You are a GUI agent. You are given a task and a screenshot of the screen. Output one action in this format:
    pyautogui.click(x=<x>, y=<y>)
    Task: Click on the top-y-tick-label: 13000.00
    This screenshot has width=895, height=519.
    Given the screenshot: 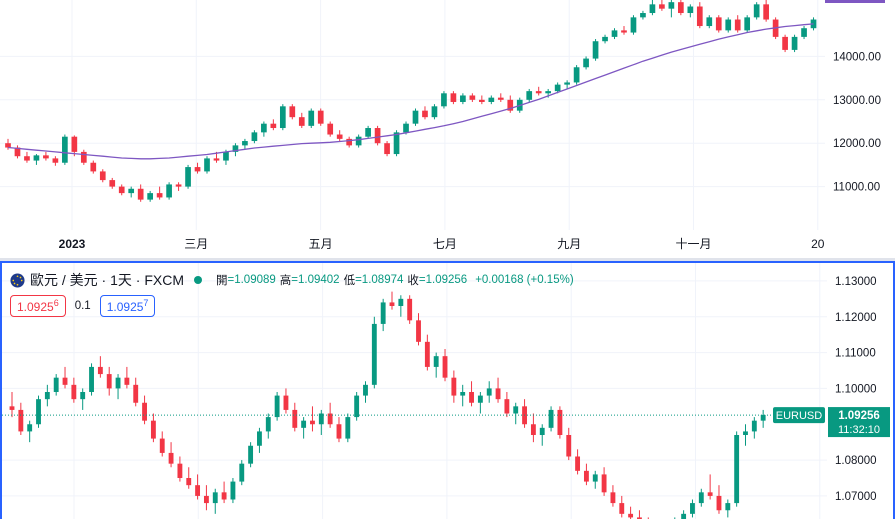 What is the action you would take?
    pyautogui.click(x=857, y=101)
    